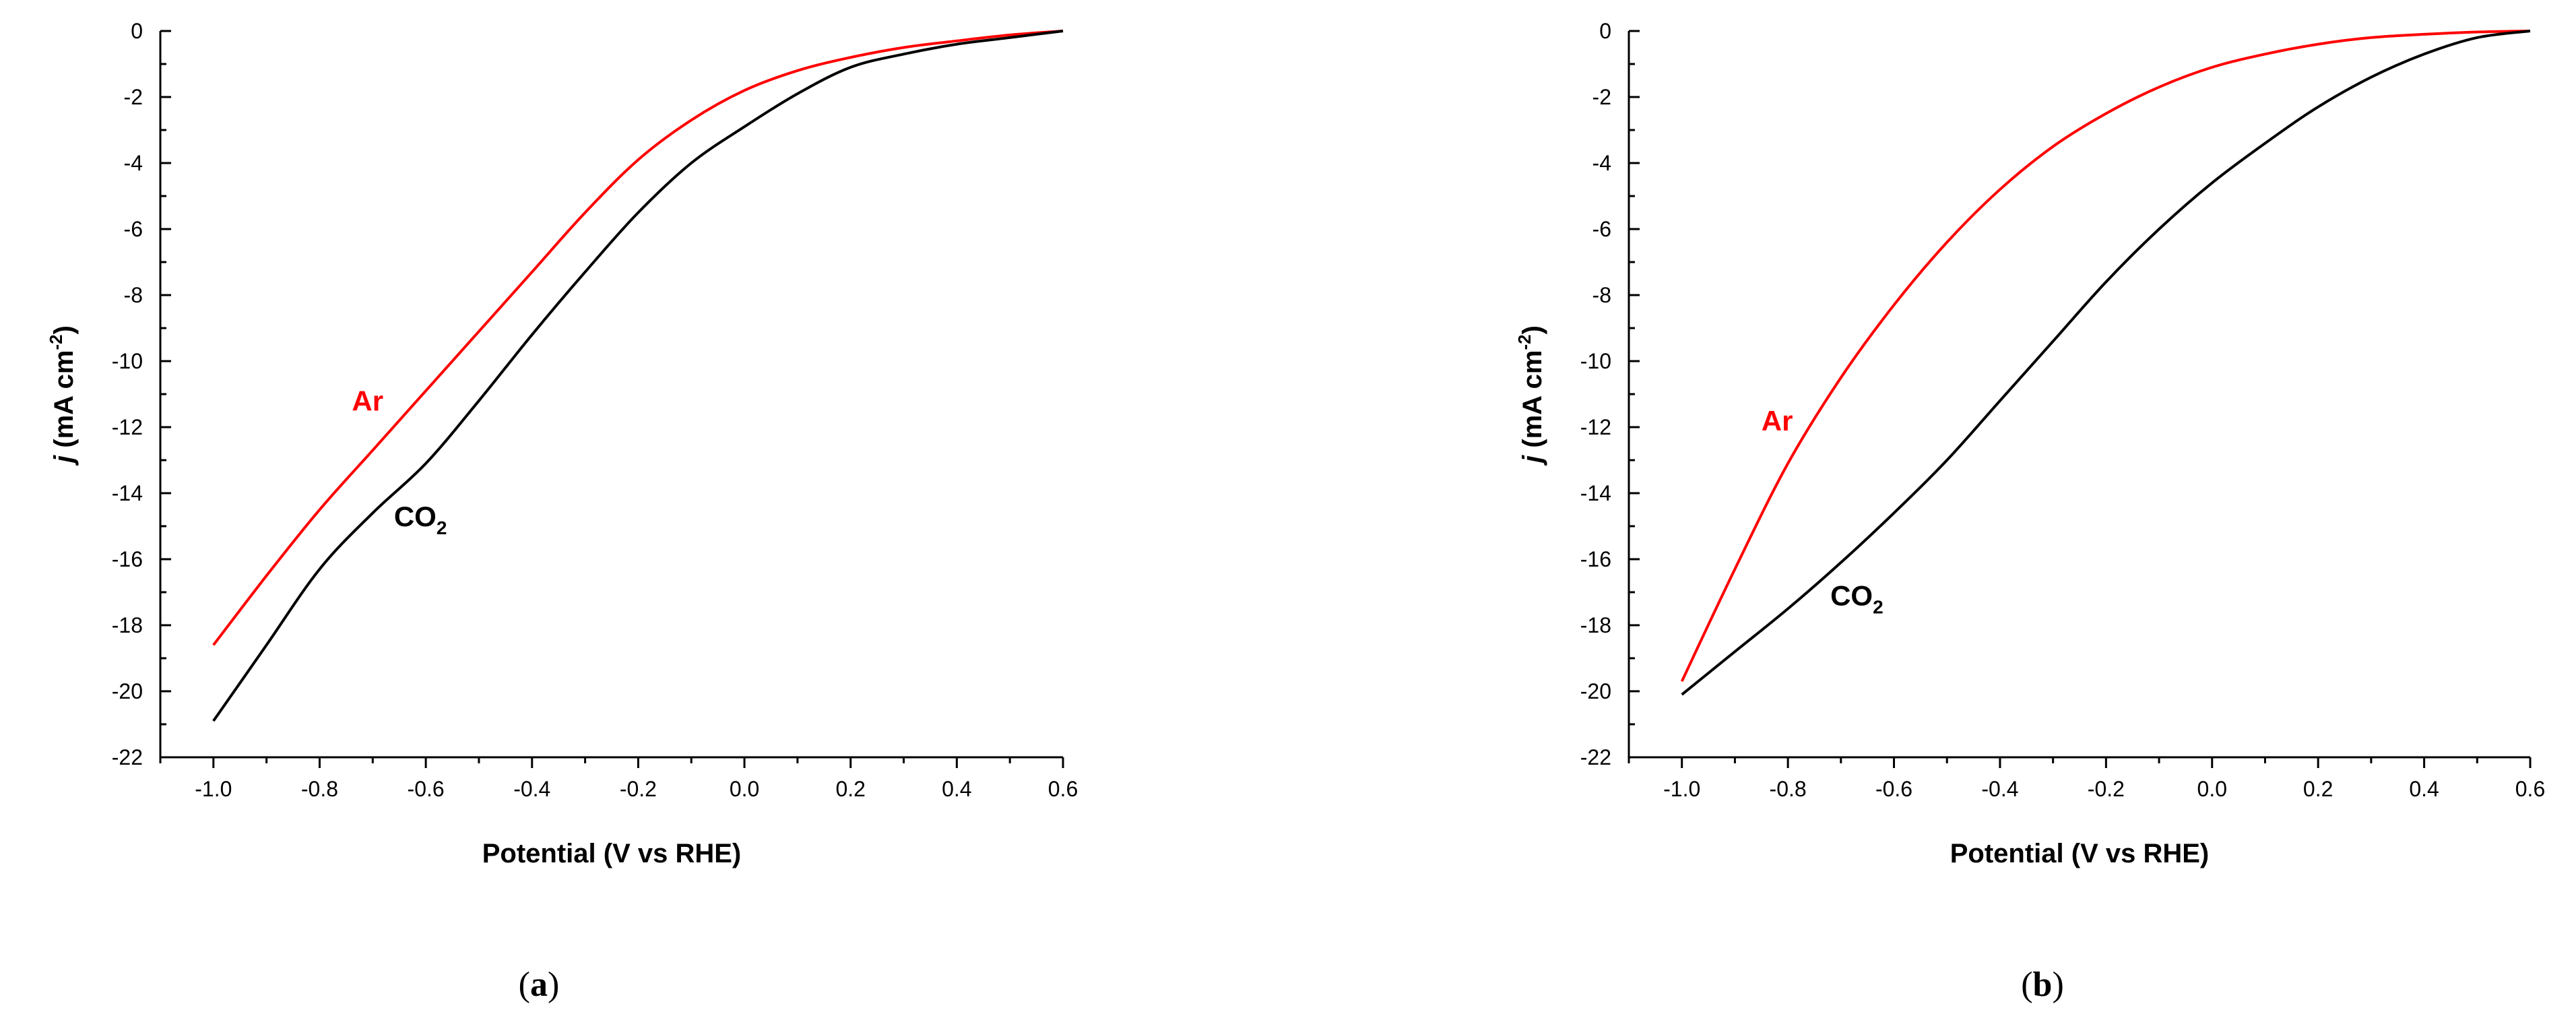 The image size is (2576, 1018). I want to click on panel-caption: (a), so click(540, 984).